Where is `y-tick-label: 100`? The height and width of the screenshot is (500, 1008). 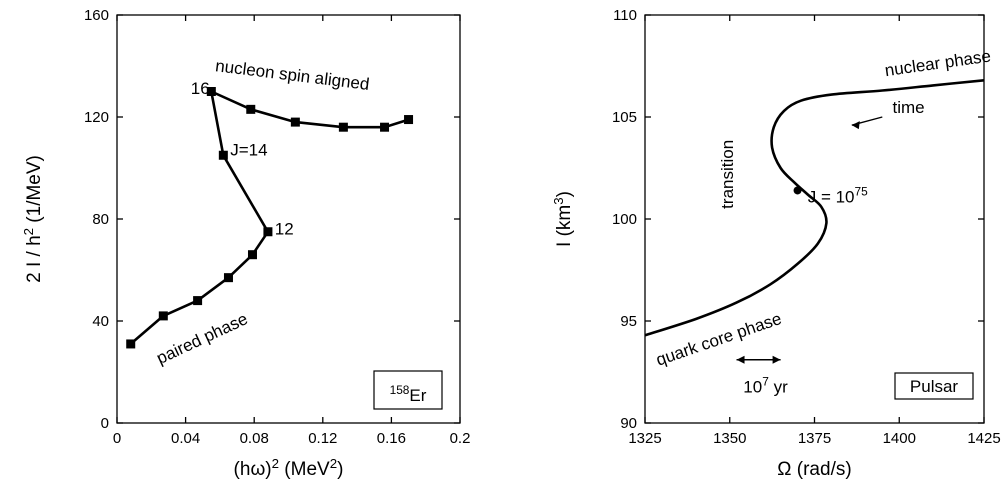
y-tick-label: 100 is located at coordinates (624, 219).